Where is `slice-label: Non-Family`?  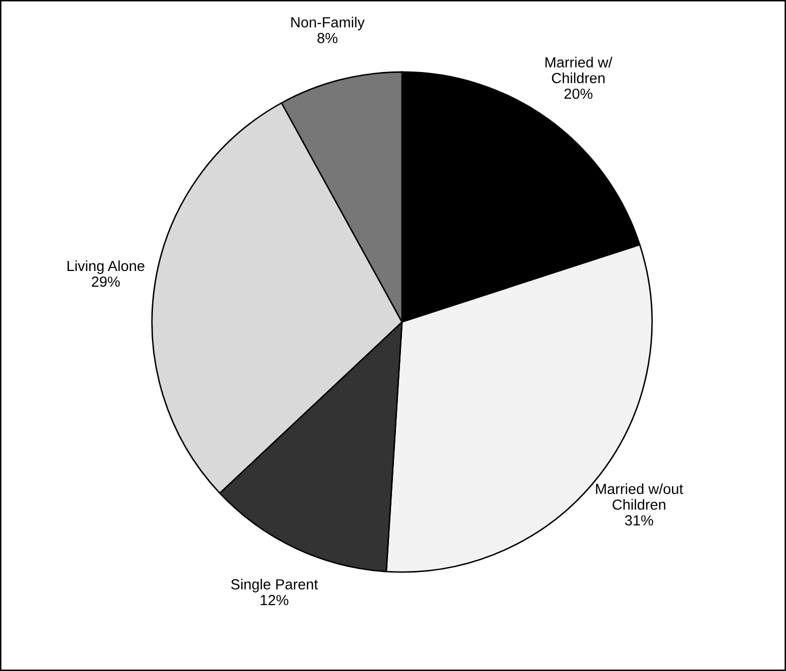 slice-label: Non-Family is located at coordinates (328, 23).